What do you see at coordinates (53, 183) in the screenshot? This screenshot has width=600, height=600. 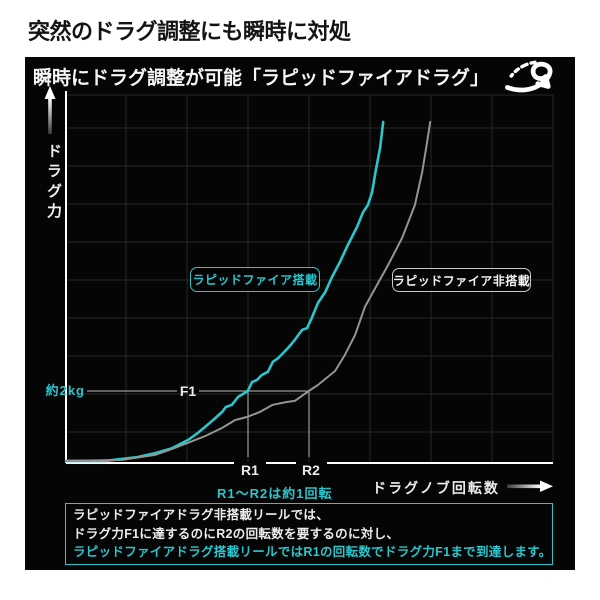 I see `y-axis-label: ドラグ力` at bounding box center [53, 183].